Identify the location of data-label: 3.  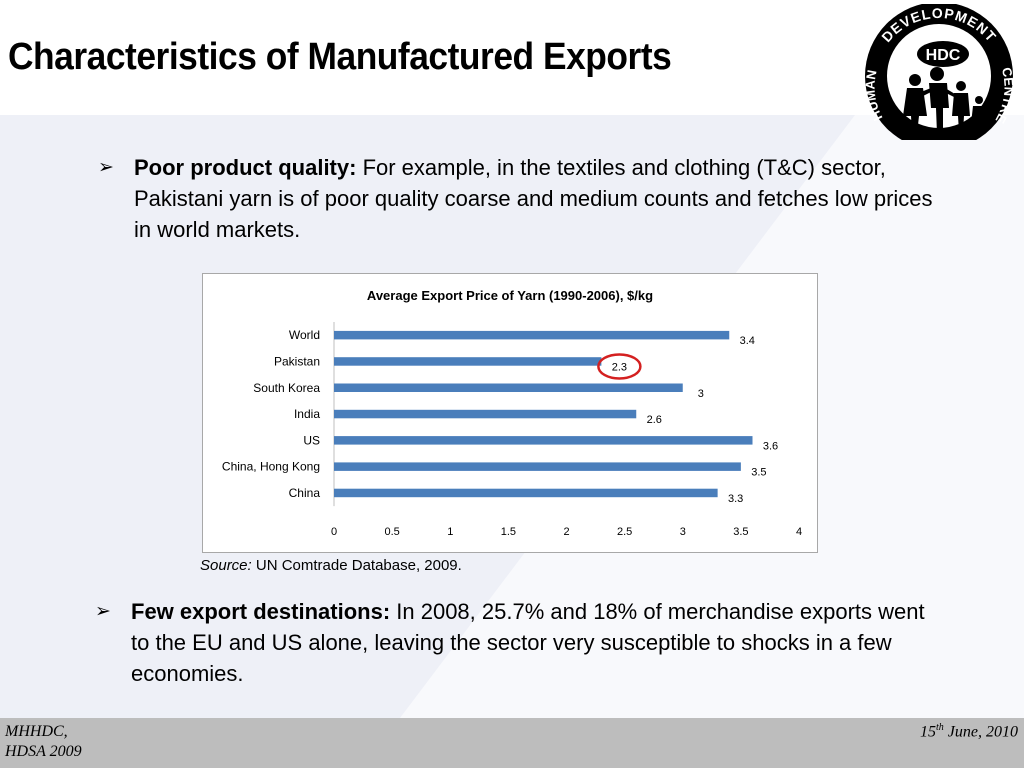
(701, 394).